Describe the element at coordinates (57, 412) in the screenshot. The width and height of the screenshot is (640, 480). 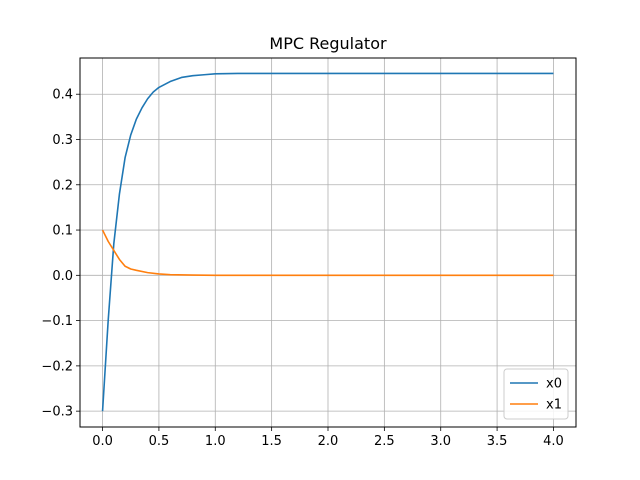
I see `y-tick-label: −0.3` at that location.